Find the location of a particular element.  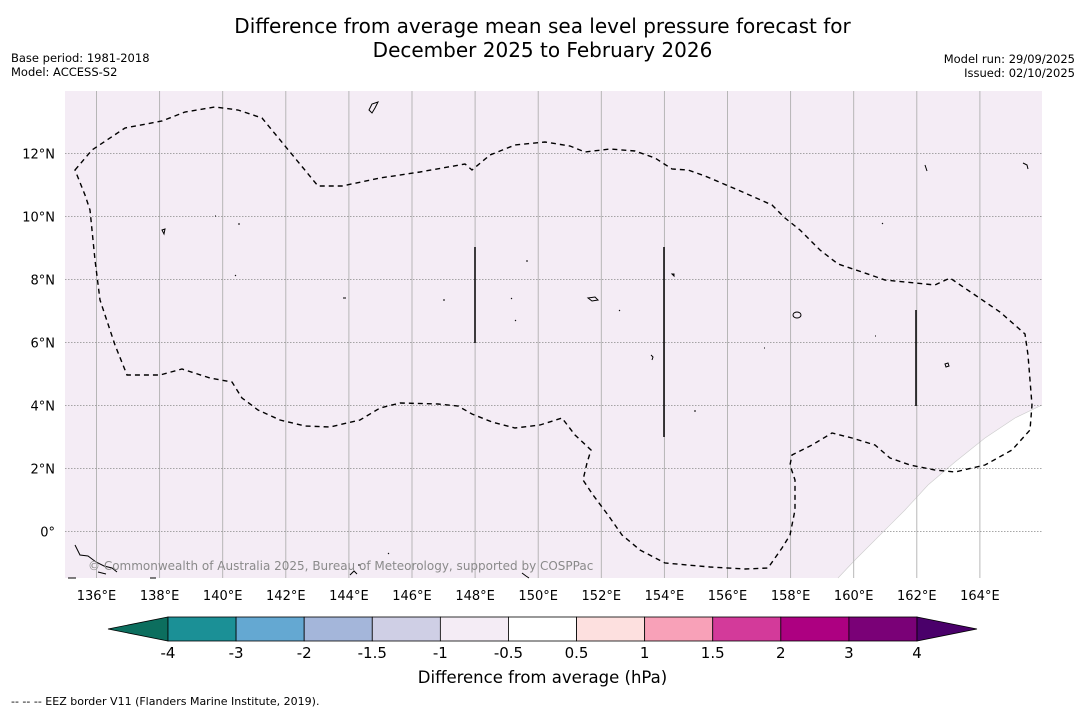

lon-label: 138°E is located at coordinates (160, 596).